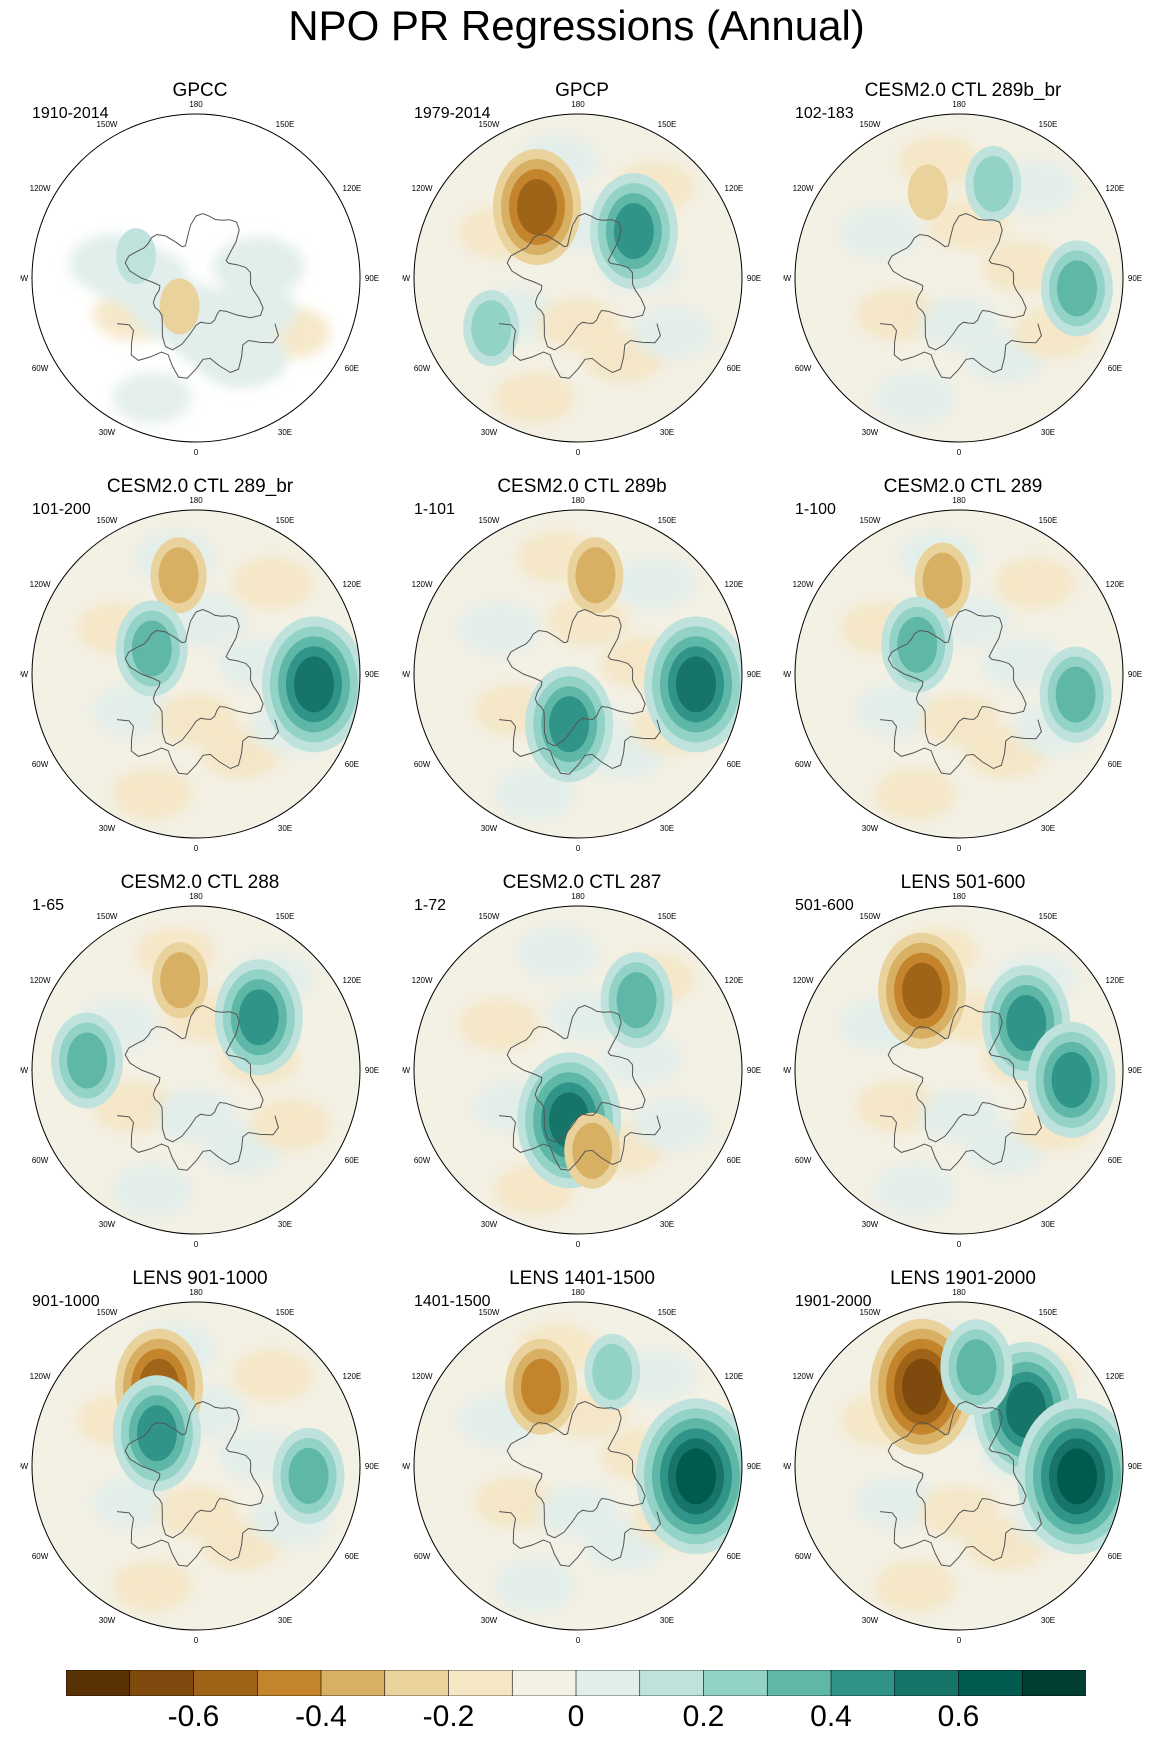  I want to click on colorbar-tick-label: 0, so click(576, 1716).